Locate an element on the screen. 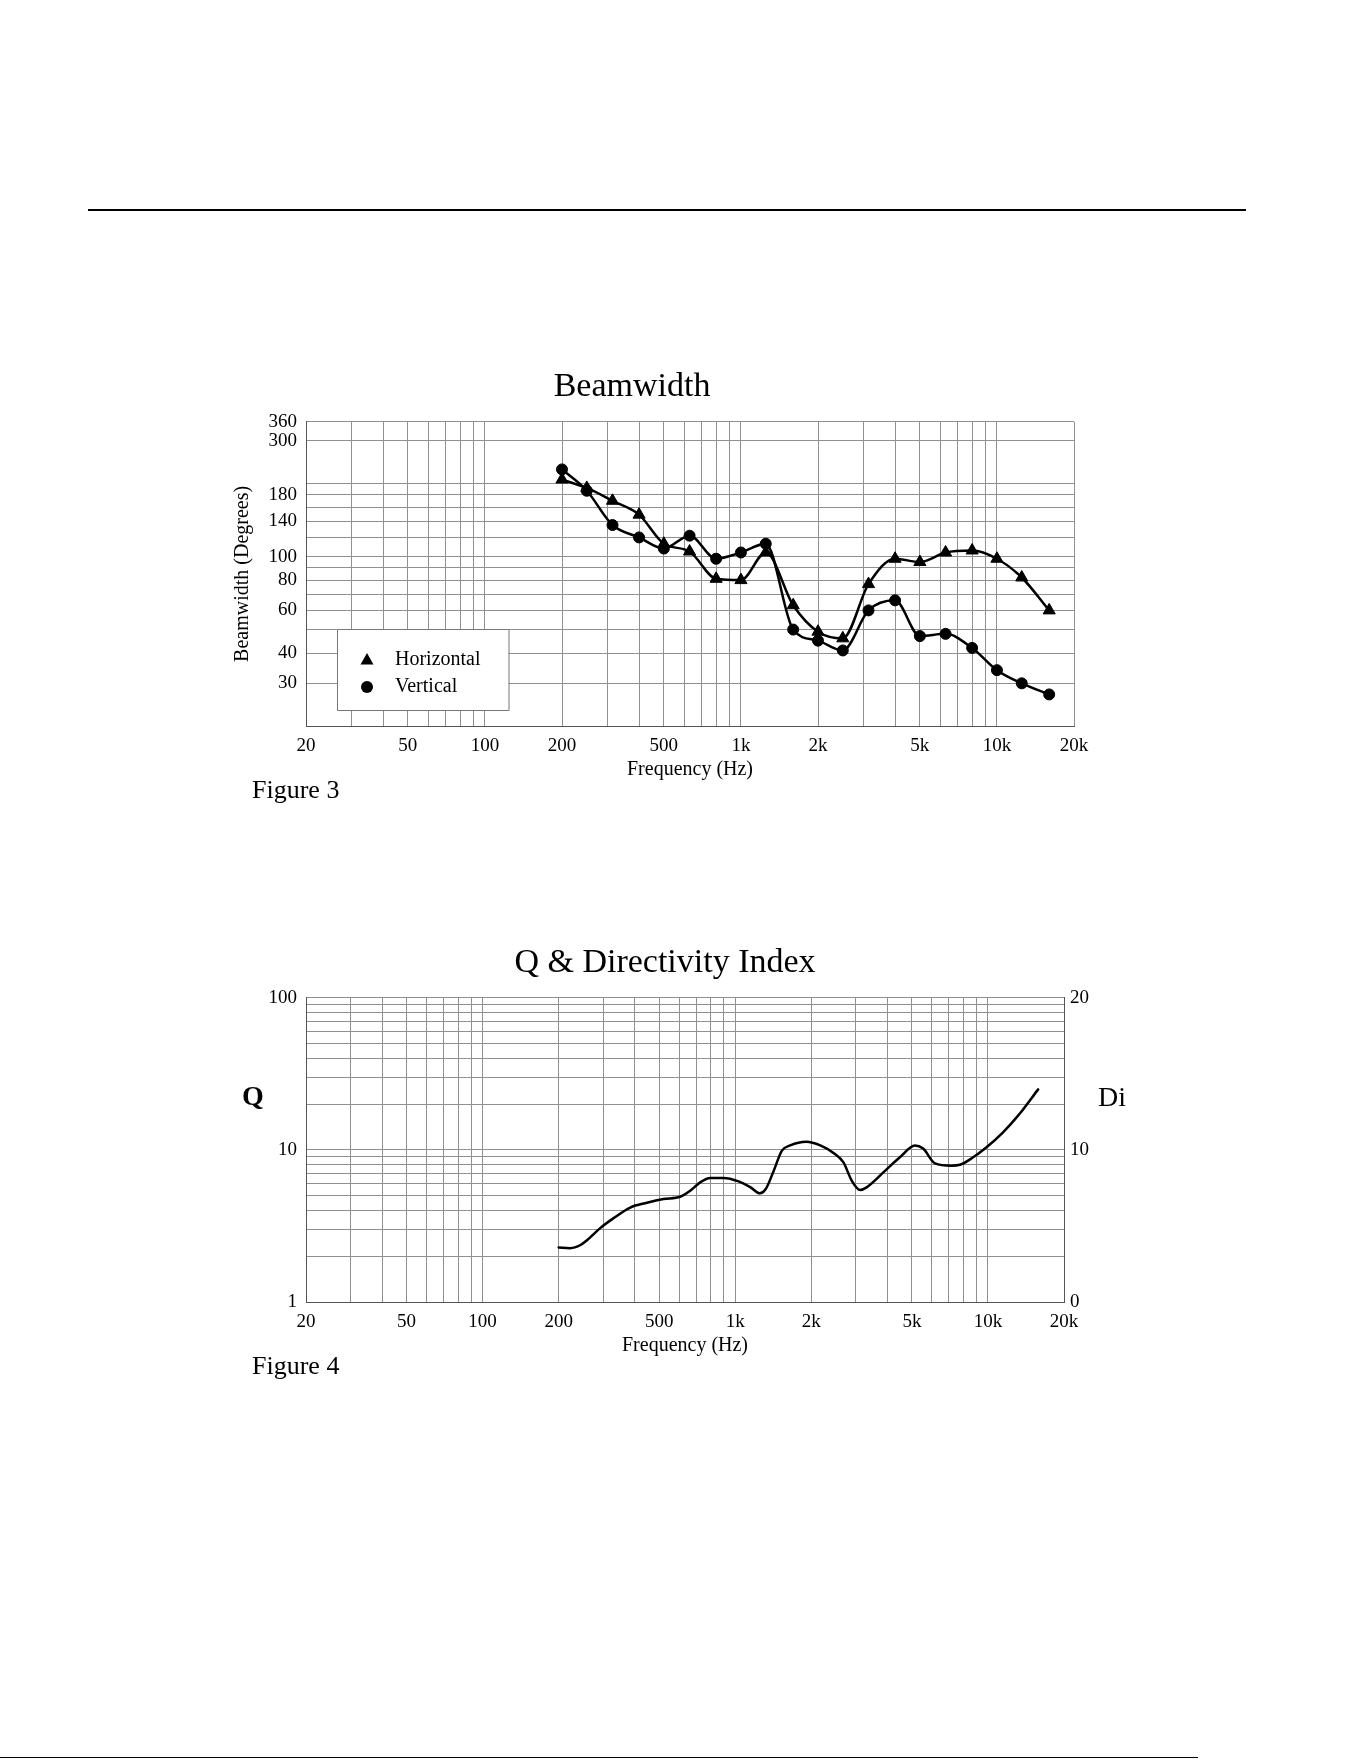 This screenshot has width=1361, height=1761. chart-title: Beamwidth is located at coordinates (632, 385).